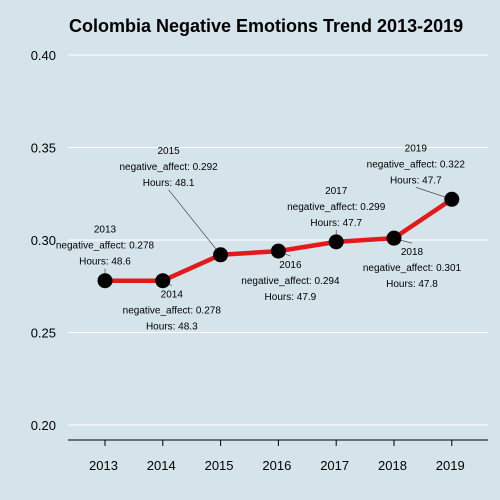  I want to click on annotation-line: 2016, so click(290, 265).